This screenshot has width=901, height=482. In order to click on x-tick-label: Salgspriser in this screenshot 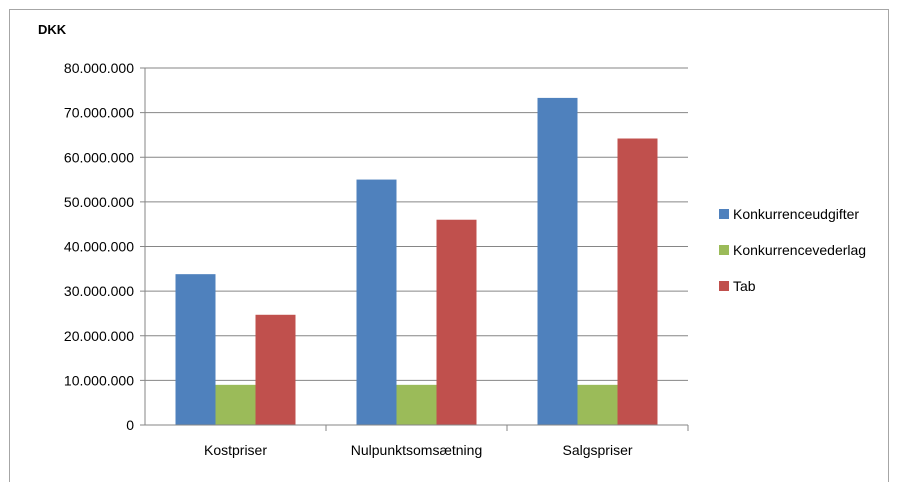, I will do `click(597, 450)`.